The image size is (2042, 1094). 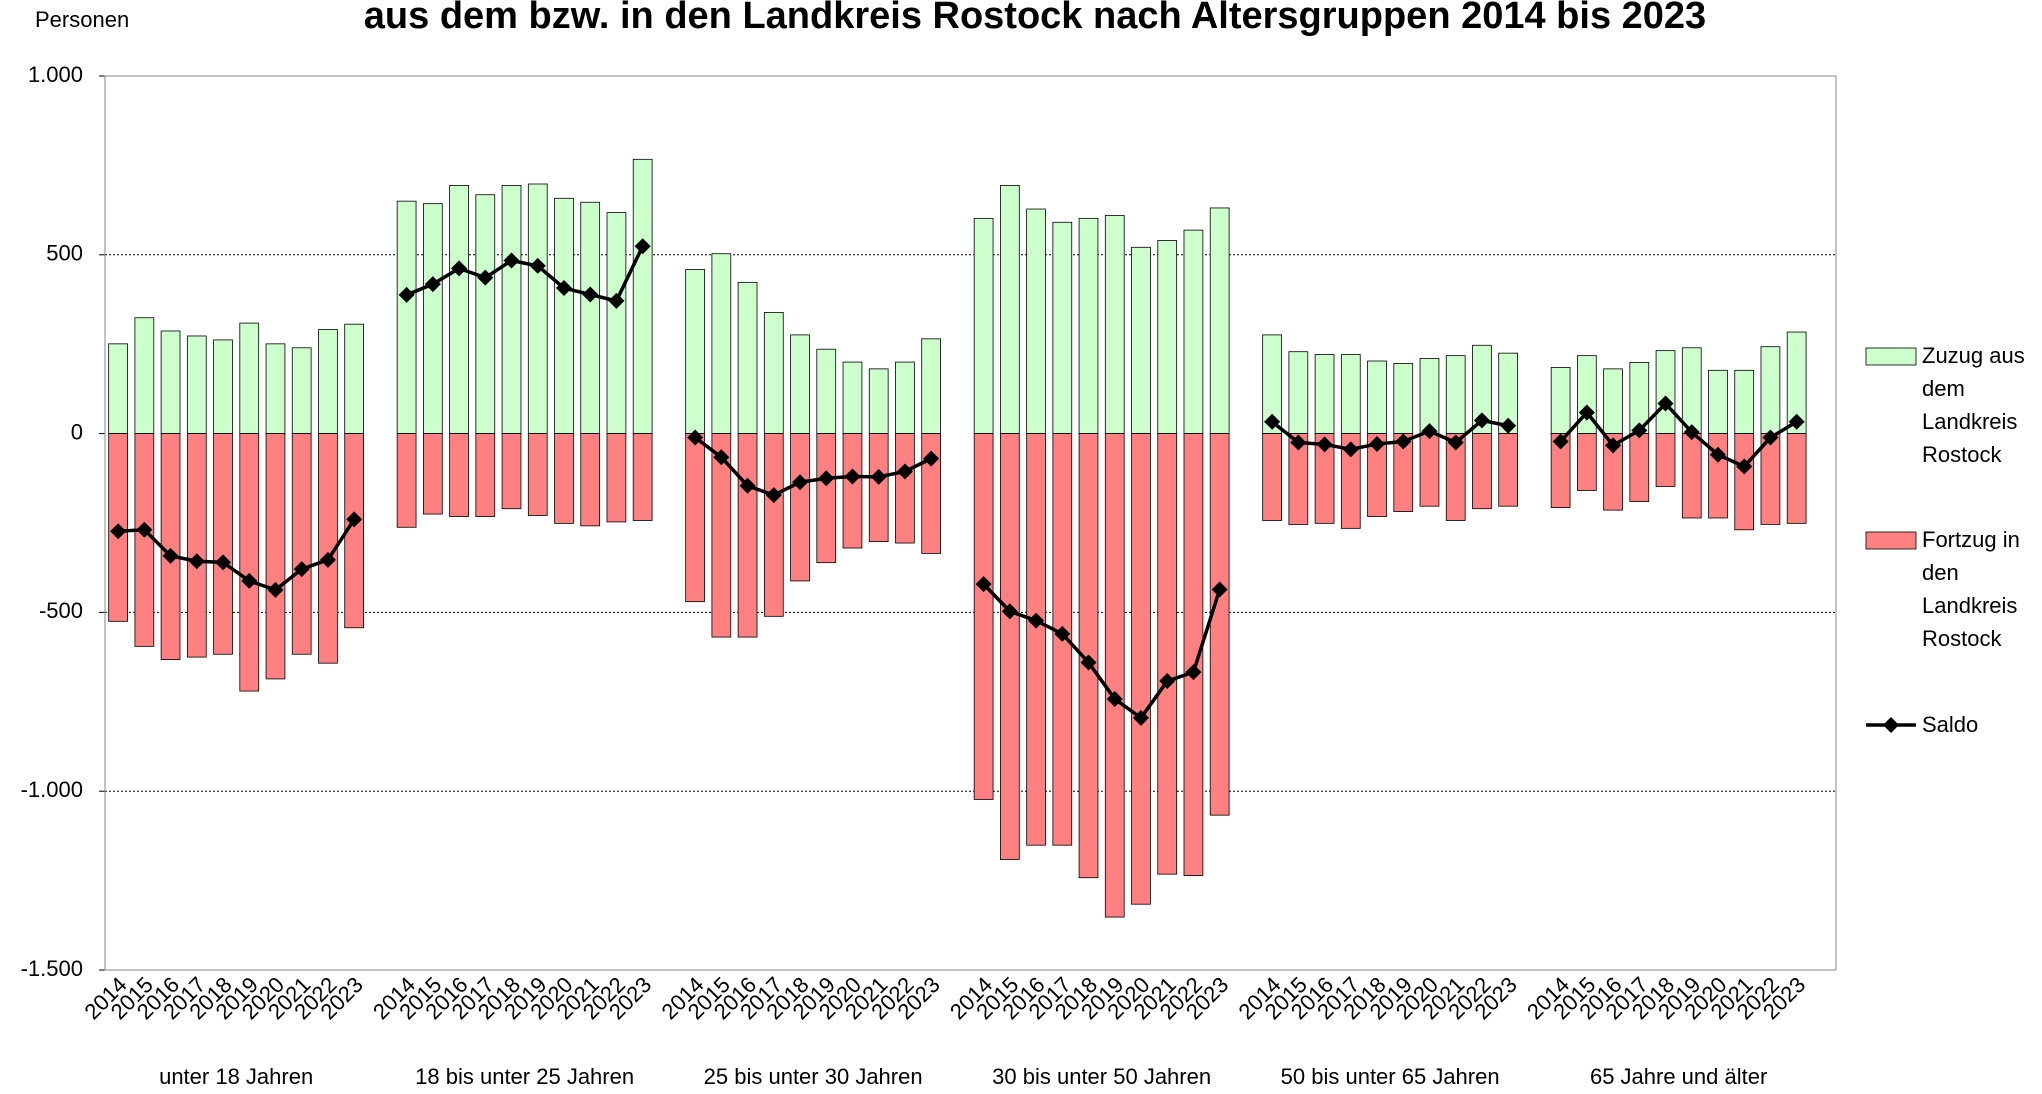 What do you see at coordinates (236, 1076) in the screenshot?
I see `group-label: unter 18 Jahren` at bounding box center [236, 1076].